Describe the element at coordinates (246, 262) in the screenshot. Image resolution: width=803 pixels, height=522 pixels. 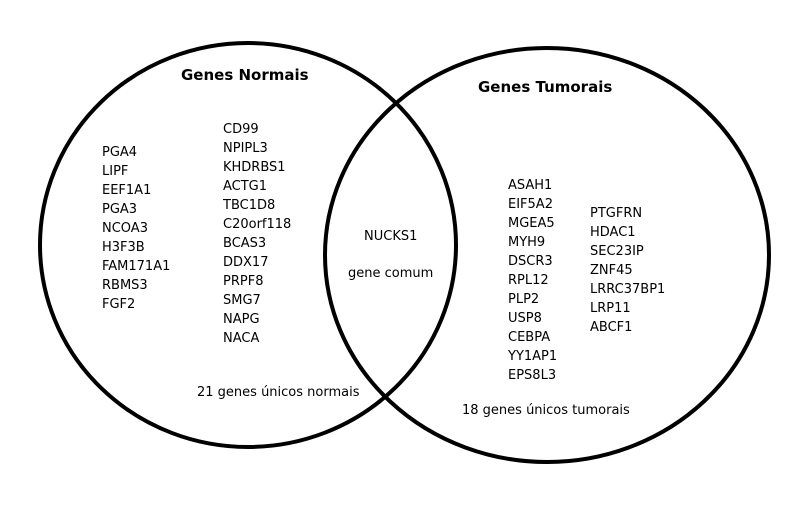
I see `gene-item: DDX17` at that location.